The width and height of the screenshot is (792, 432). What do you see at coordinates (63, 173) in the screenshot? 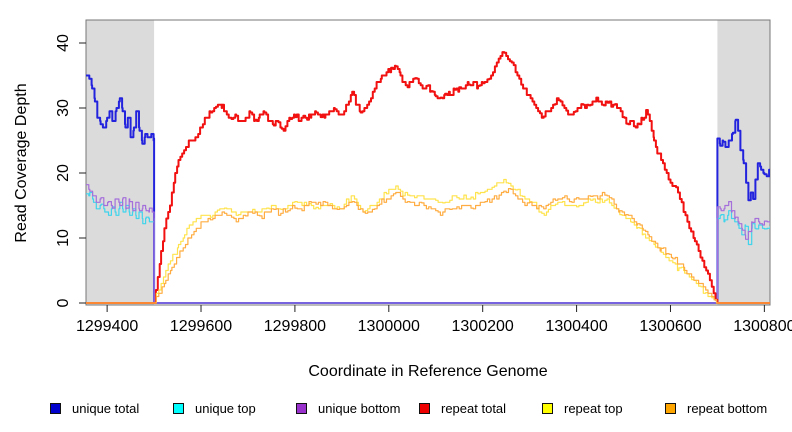
I see `y-tick-label: 20` at bounding box center [63, 173].